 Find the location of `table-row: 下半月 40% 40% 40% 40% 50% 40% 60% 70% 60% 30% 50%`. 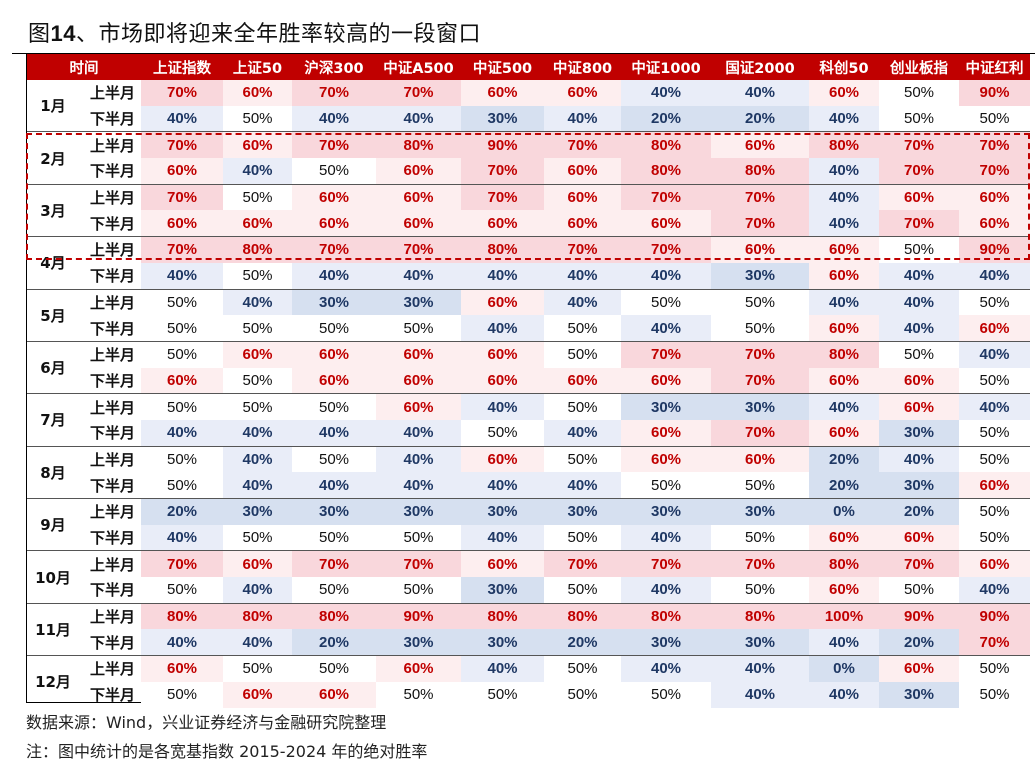

table-row: 下半月 40% 40% 40% 40% 50% 40% 60% 70% 60% 30% 50% is located at coordinates (528, 433).